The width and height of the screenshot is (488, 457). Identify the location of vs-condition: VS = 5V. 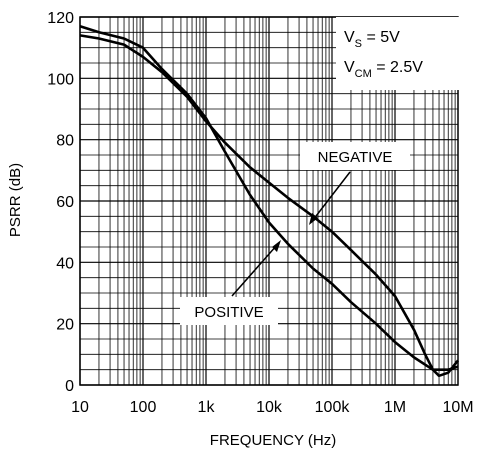
(372, 39).